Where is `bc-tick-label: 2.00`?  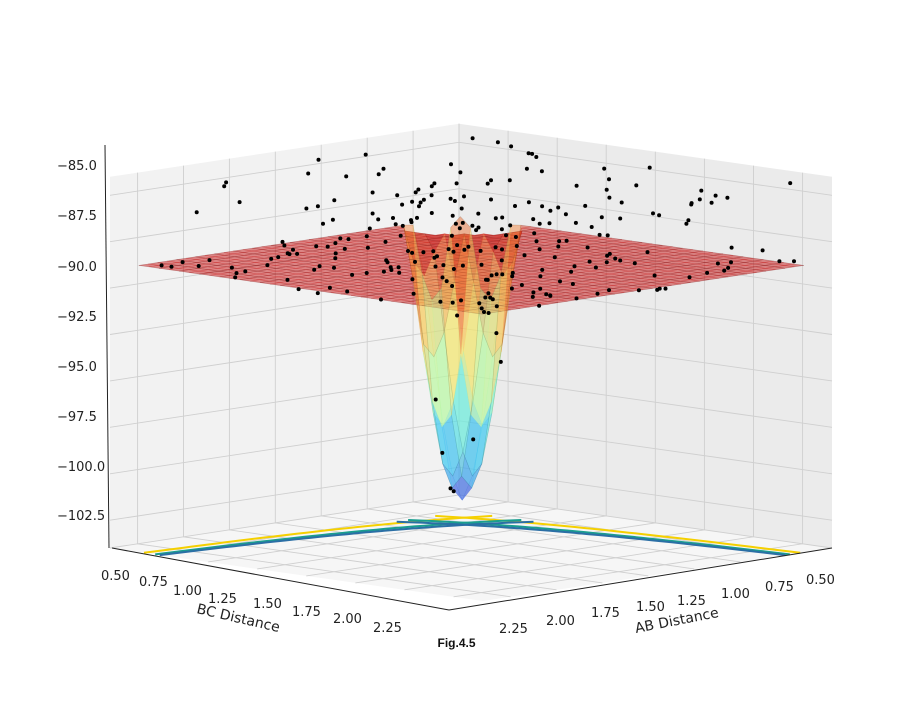 bc-tick-label: 2.00 is located at coordinates (347, 619).